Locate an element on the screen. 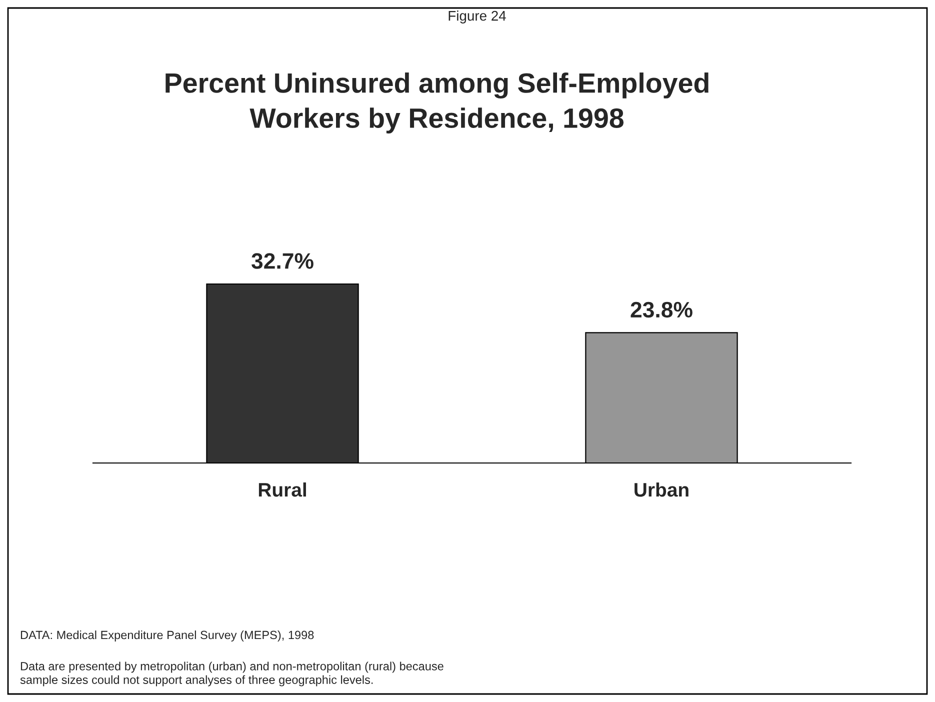 The height and width of the screenshot is (702, 935). chart-subtitle: Figure 24 is located at coordinates (477, 17).